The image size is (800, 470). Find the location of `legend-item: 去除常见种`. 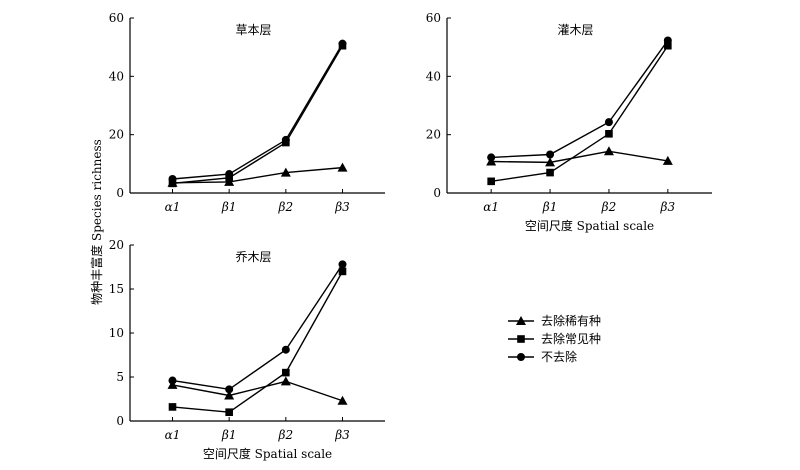

legend-item: 去除常见种 is located at coordinates (554, 338).